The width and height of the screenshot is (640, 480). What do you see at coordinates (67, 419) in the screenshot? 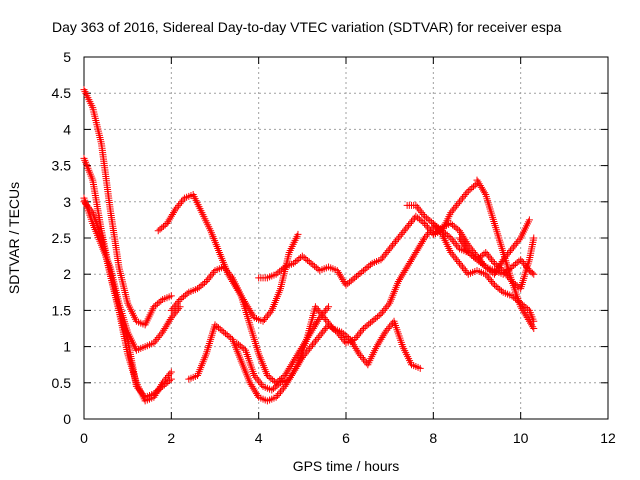
I see `y-tick-label: 0` at bounding box center [67, 419].